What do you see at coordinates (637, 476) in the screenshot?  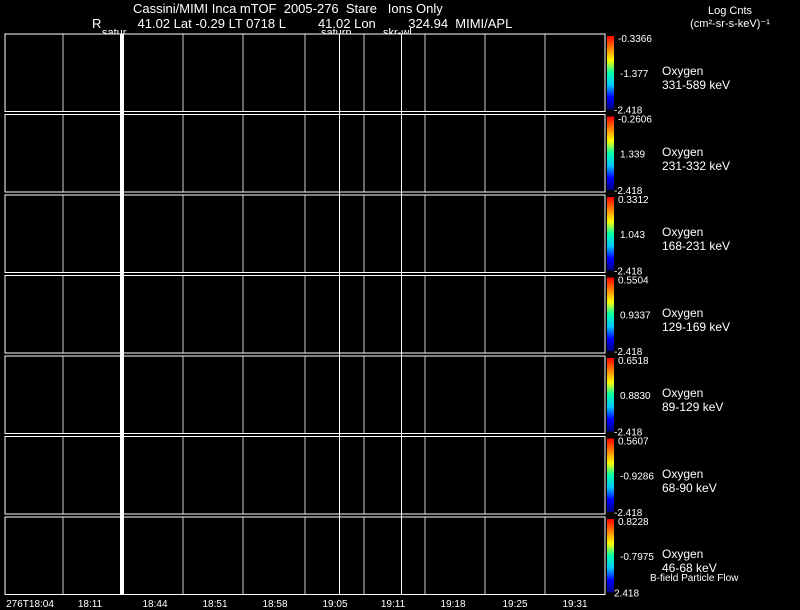 I see `colorbar-mid: -0.9286` at bounding box center [637, 476].